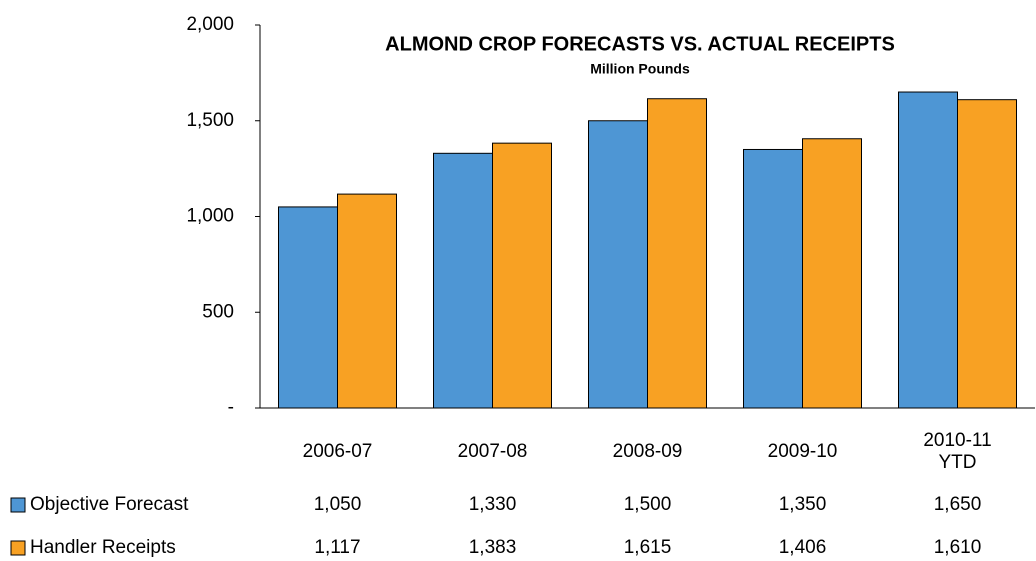 Image resolution: width=1036 pixels, height=561 pixels. What do you see at coordinates (210, 216) in the screenshot?
I see `y-tick-label: 1,000` at bounding box center [210, 216].